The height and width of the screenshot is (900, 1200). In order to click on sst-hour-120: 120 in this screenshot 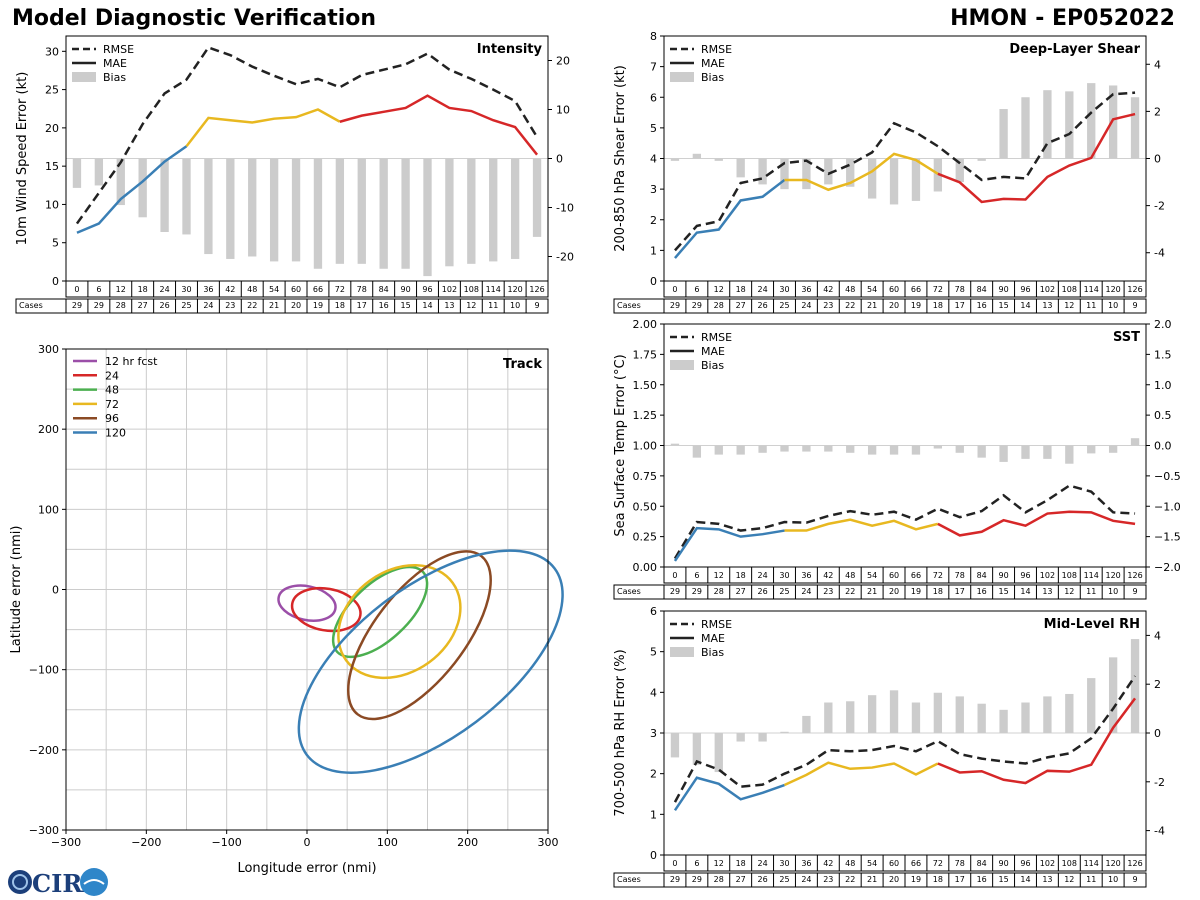, I will do `click(1112, 575)`.